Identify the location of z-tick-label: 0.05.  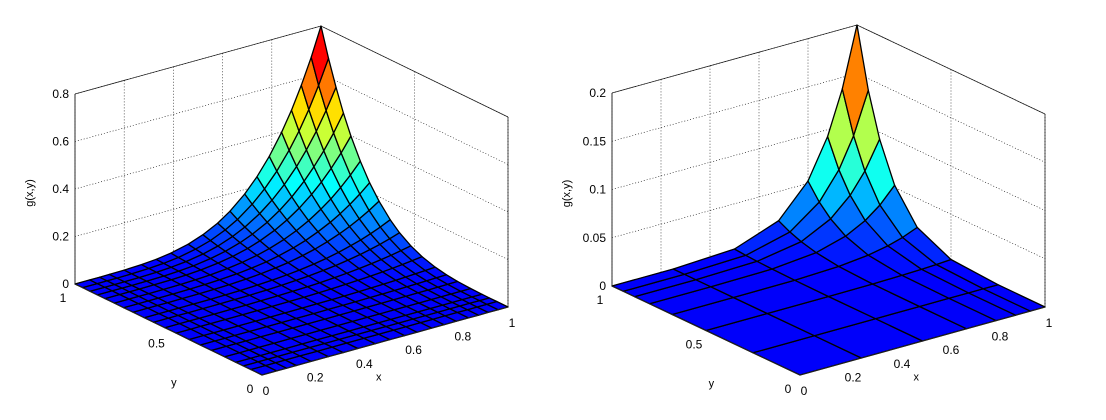
(595, 238).